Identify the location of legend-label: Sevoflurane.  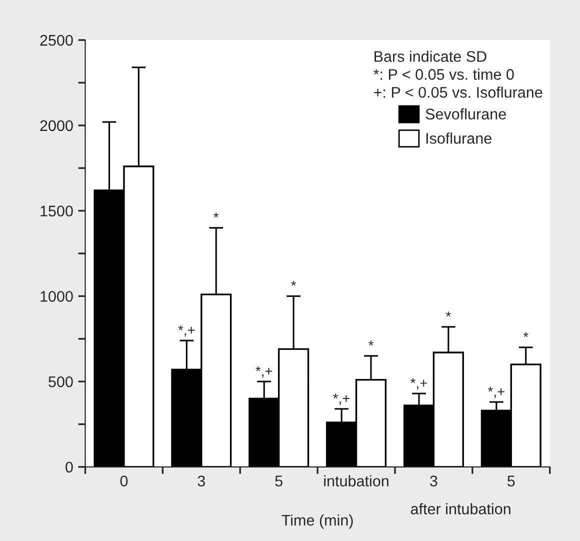
(466, 114).